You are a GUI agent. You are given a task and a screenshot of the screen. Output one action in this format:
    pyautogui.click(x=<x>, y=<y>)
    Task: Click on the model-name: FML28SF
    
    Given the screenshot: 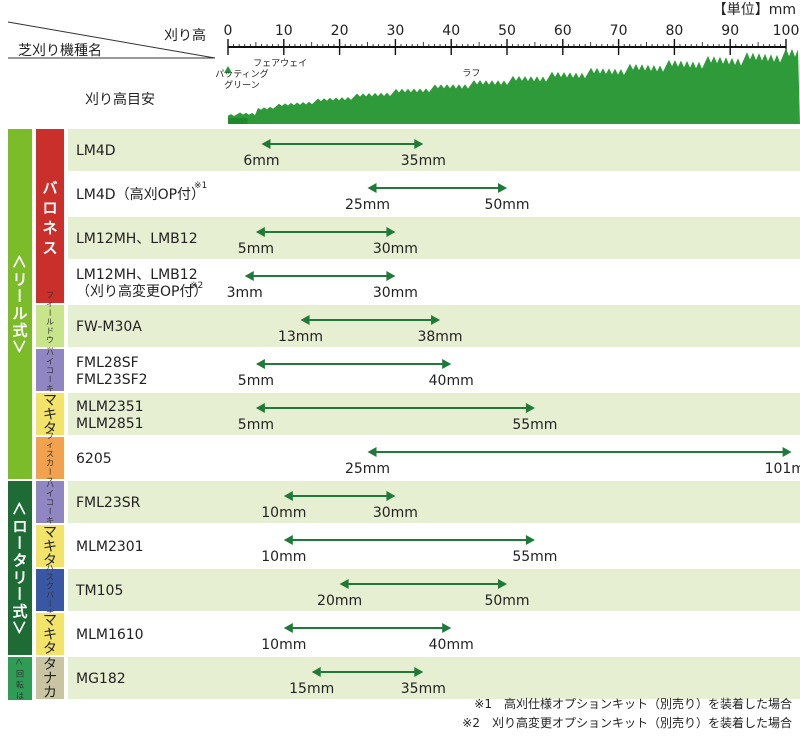 What is the action you would take?
    pyautogui.click(x=107, y=363)
    